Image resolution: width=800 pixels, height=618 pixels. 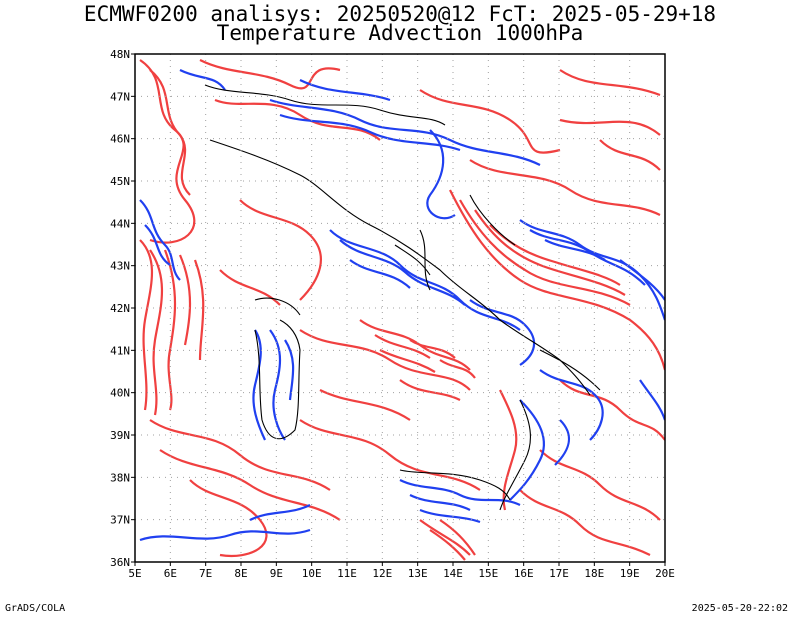 I want to click on lon-tick-label: 16E, so click(x=524, y=573).